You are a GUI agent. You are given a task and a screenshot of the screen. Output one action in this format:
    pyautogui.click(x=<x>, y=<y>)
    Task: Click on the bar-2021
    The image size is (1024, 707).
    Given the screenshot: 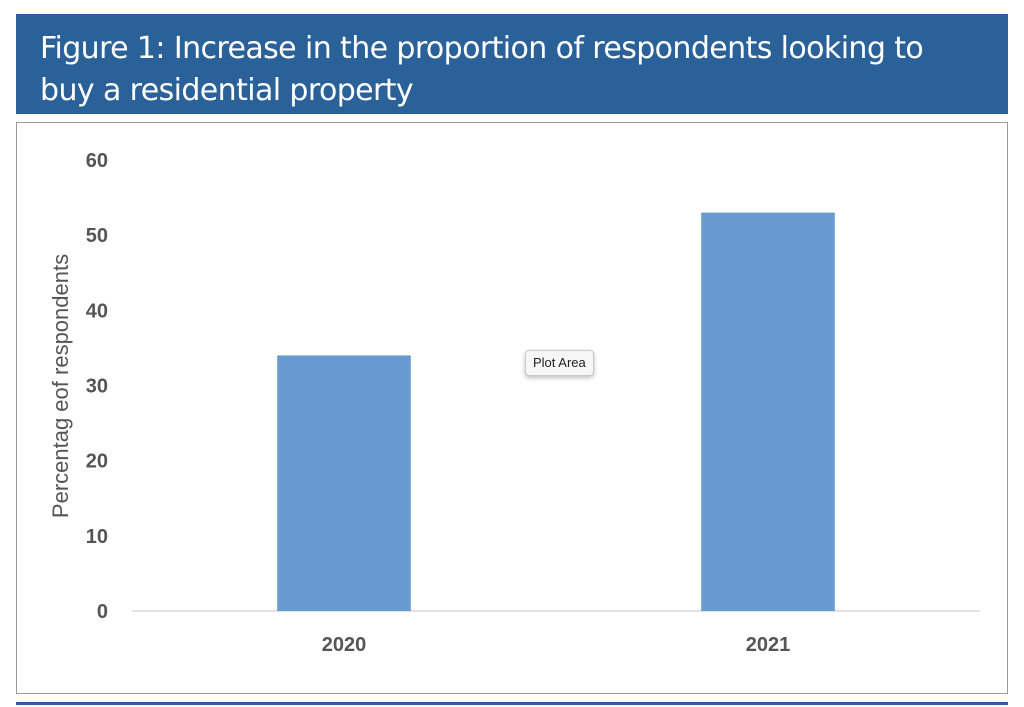 What is the action you would take?
    pyautogui.click(x=768, y=411)
    